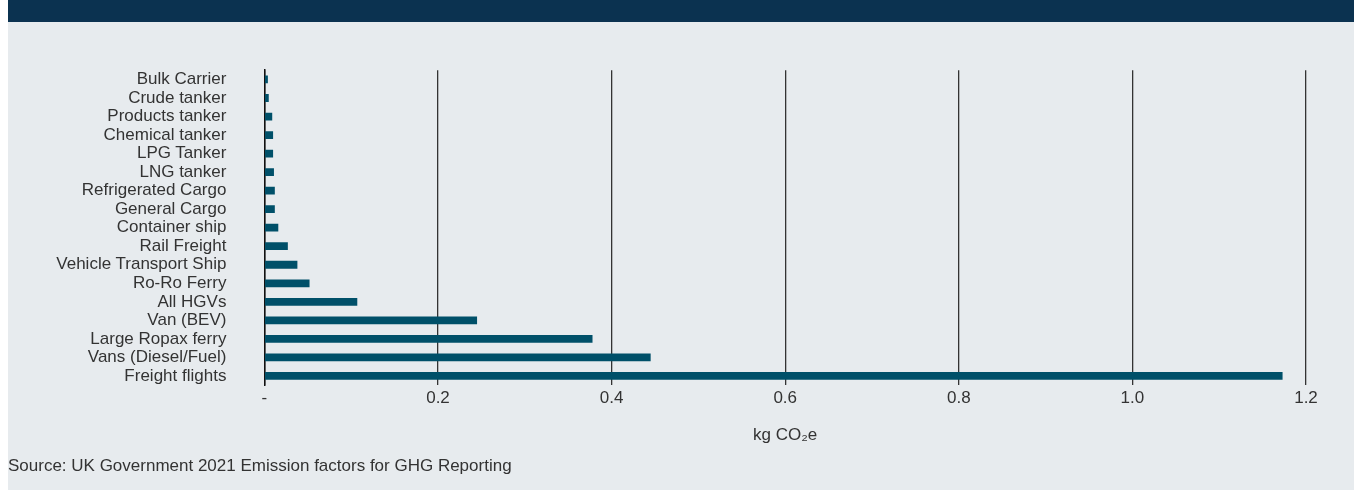 Image resolution: width=1354 pixels, height=490 pixels. I want to click on y-tick-label: General Cargo, so click(170, 208).